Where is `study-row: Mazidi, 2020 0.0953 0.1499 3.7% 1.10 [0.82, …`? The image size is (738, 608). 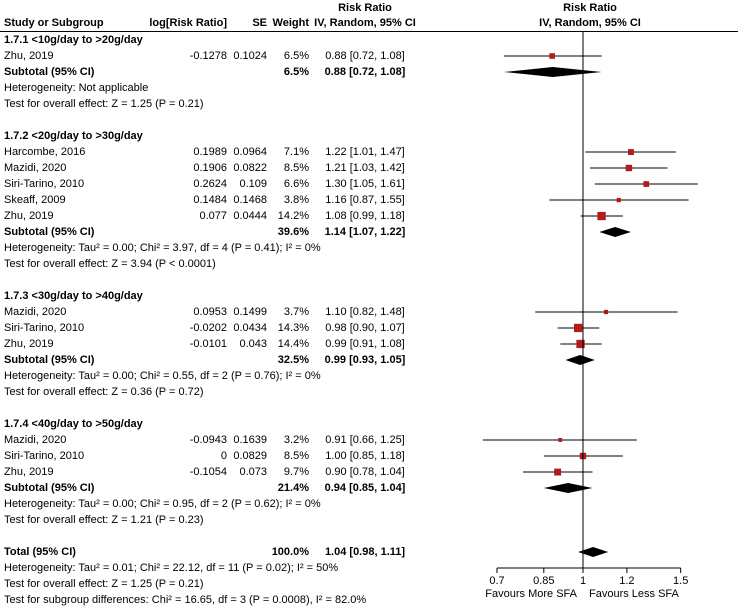
study-row: Mazidi, 2020 0.0953 0.1499 3.7% 1.10 [0.82, … is located at coordinates (369, 312).